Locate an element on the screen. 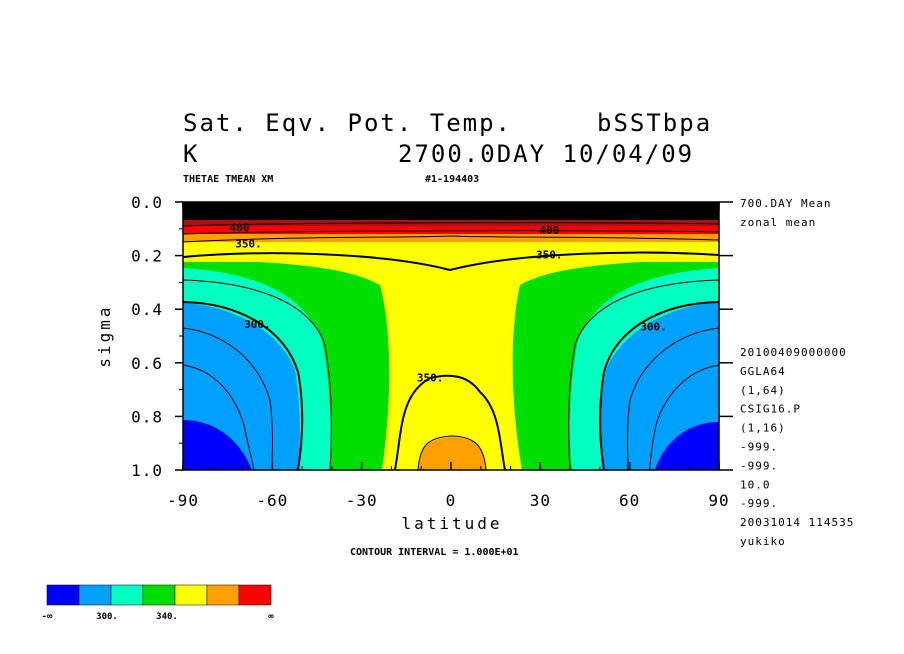 The width and height of the screenshot is (904, 654). side-info-line: CSIG16.P is located at coordinates (770, 409).